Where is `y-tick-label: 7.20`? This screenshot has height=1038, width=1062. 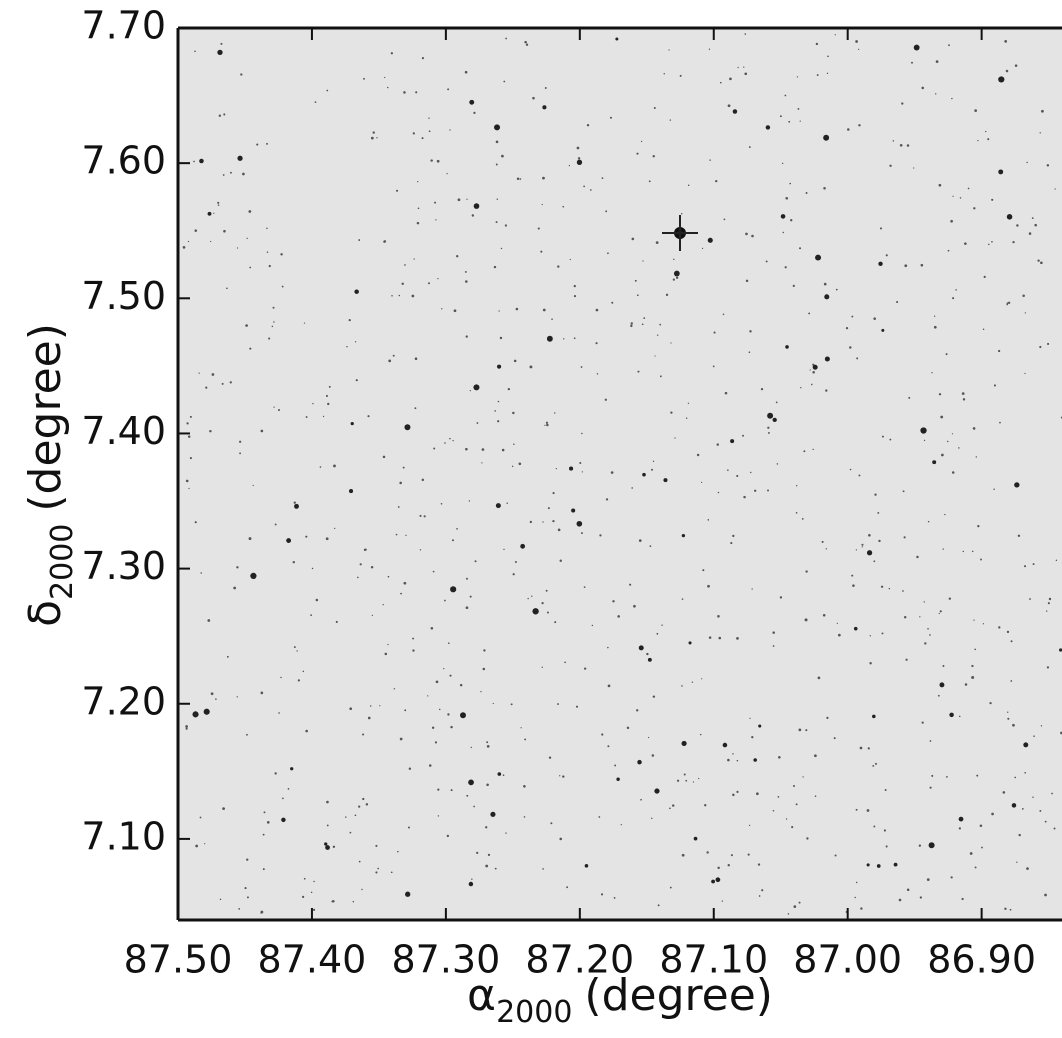 y-tick-label: 7.20 is located at coordinates (123, 701).